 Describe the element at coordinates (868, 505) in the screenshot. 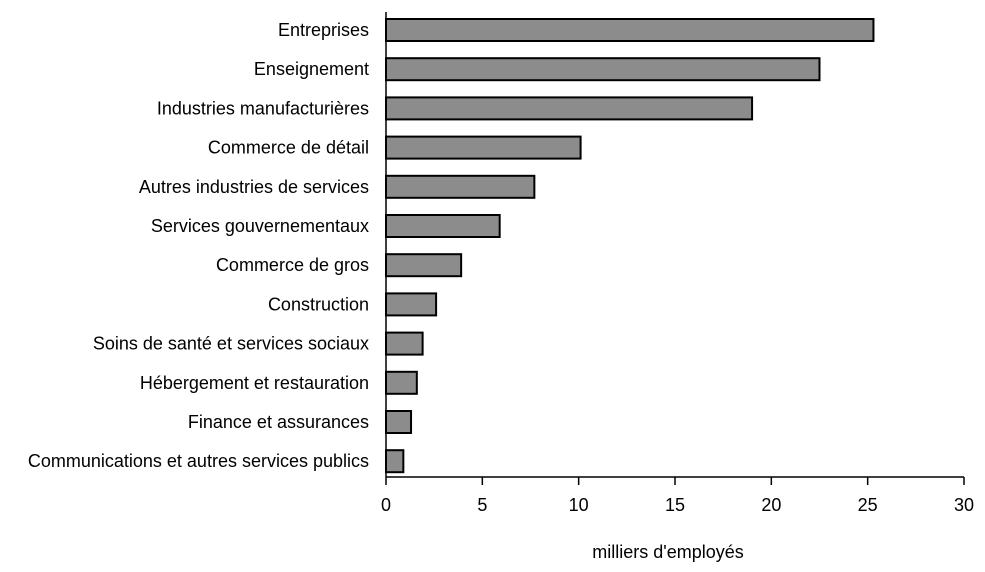

I see `x-tick-label-25: 25` at that location.